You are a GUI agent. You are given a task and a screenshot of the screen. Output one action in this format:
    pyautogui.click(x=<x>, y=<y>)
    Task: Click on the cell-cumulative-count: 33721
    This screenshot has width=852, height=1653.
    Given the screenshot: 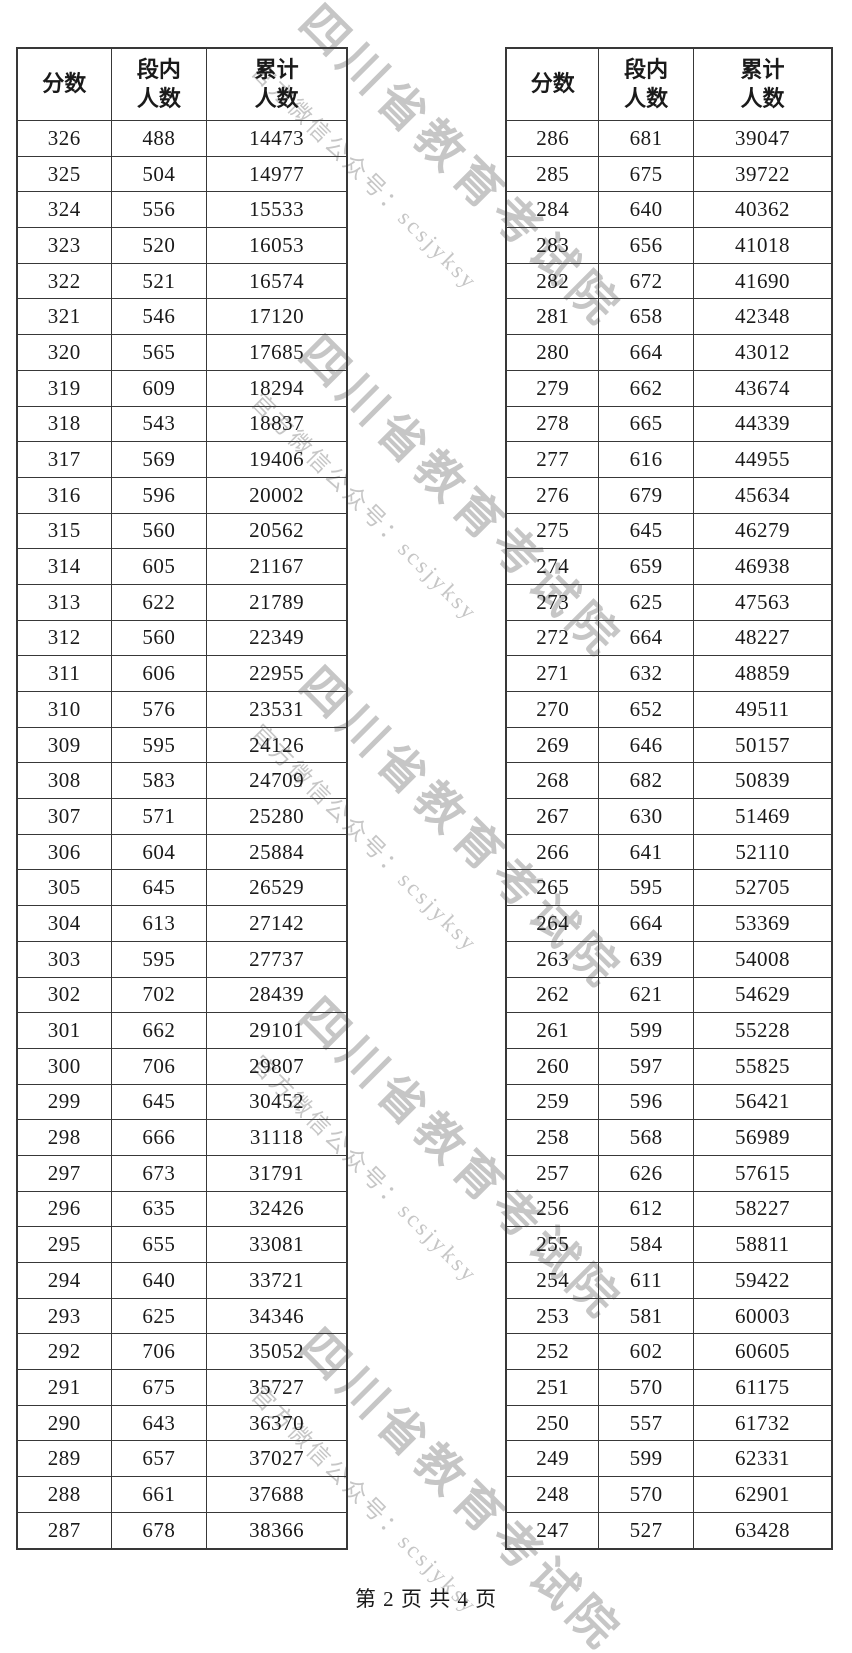 What is the action you would take?
    pyautogui.click(x=277, y=1280)
    